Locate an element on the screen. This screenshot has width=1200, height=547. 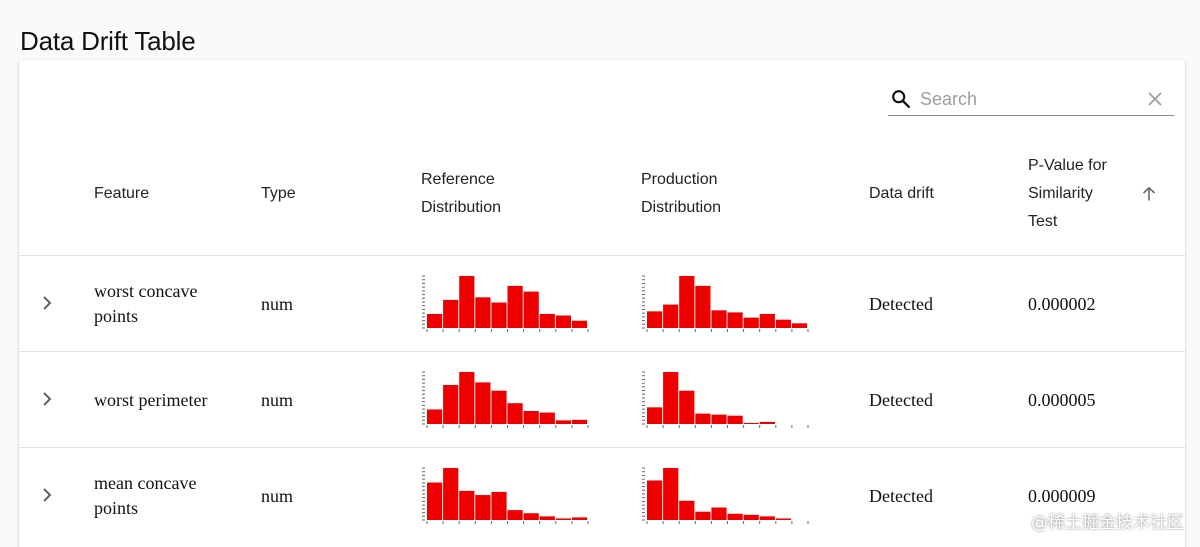
column-header-type: Type is located at coordinates (278, 193).